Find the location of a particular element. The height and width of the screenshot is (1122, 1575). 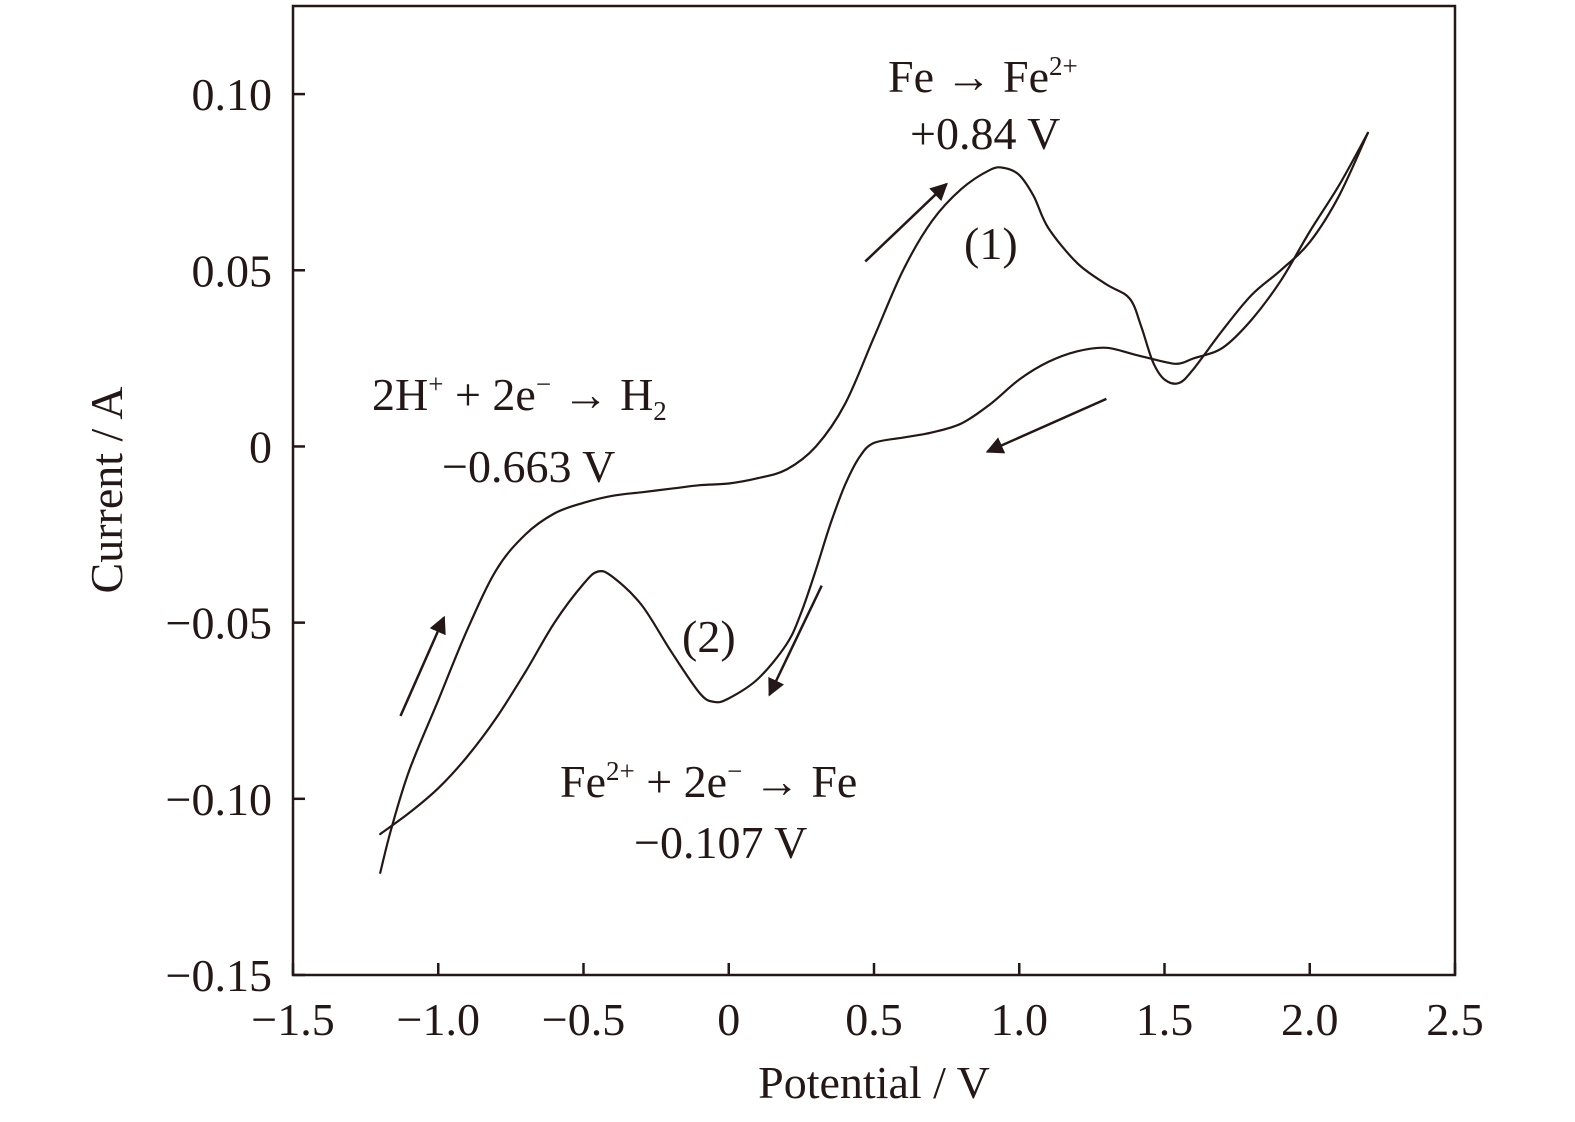

annotation-hydrogen-reaction-base3: → H is located at coordinates (602, 394).